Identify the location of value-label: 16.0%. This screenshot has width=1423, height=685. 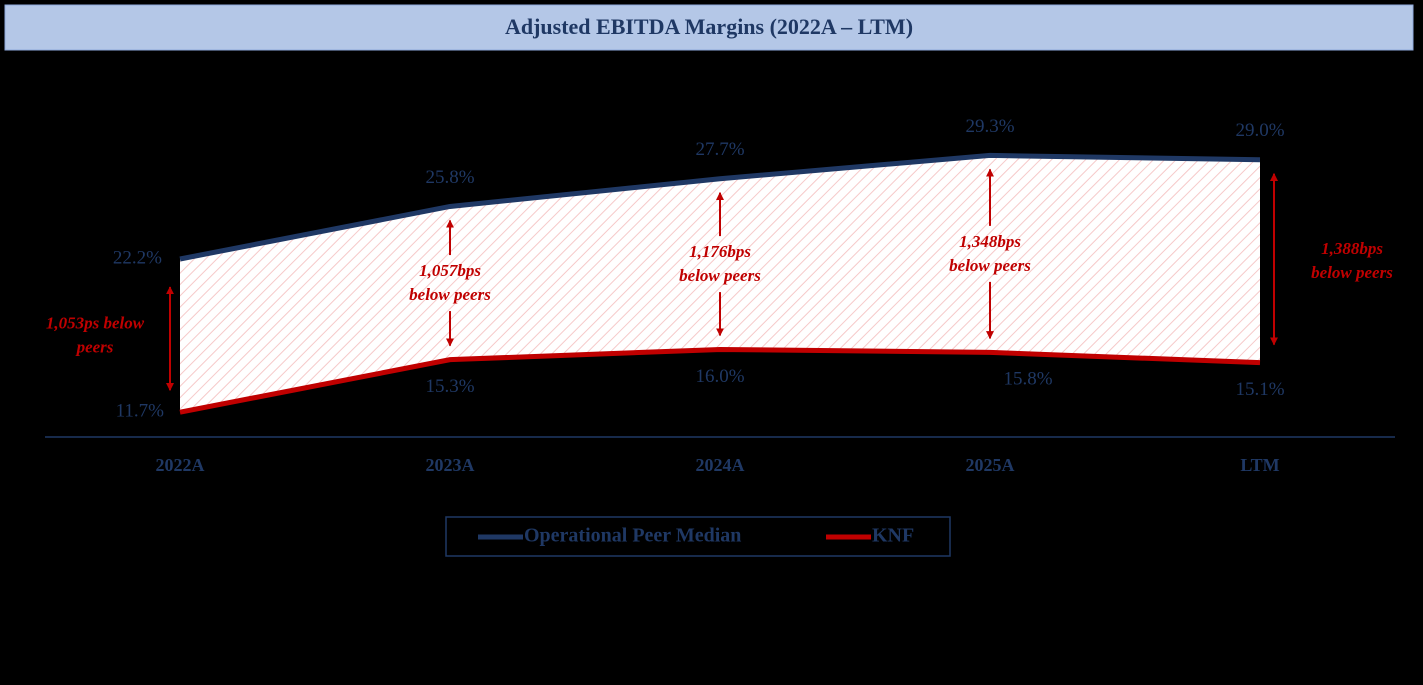
(719, 376).